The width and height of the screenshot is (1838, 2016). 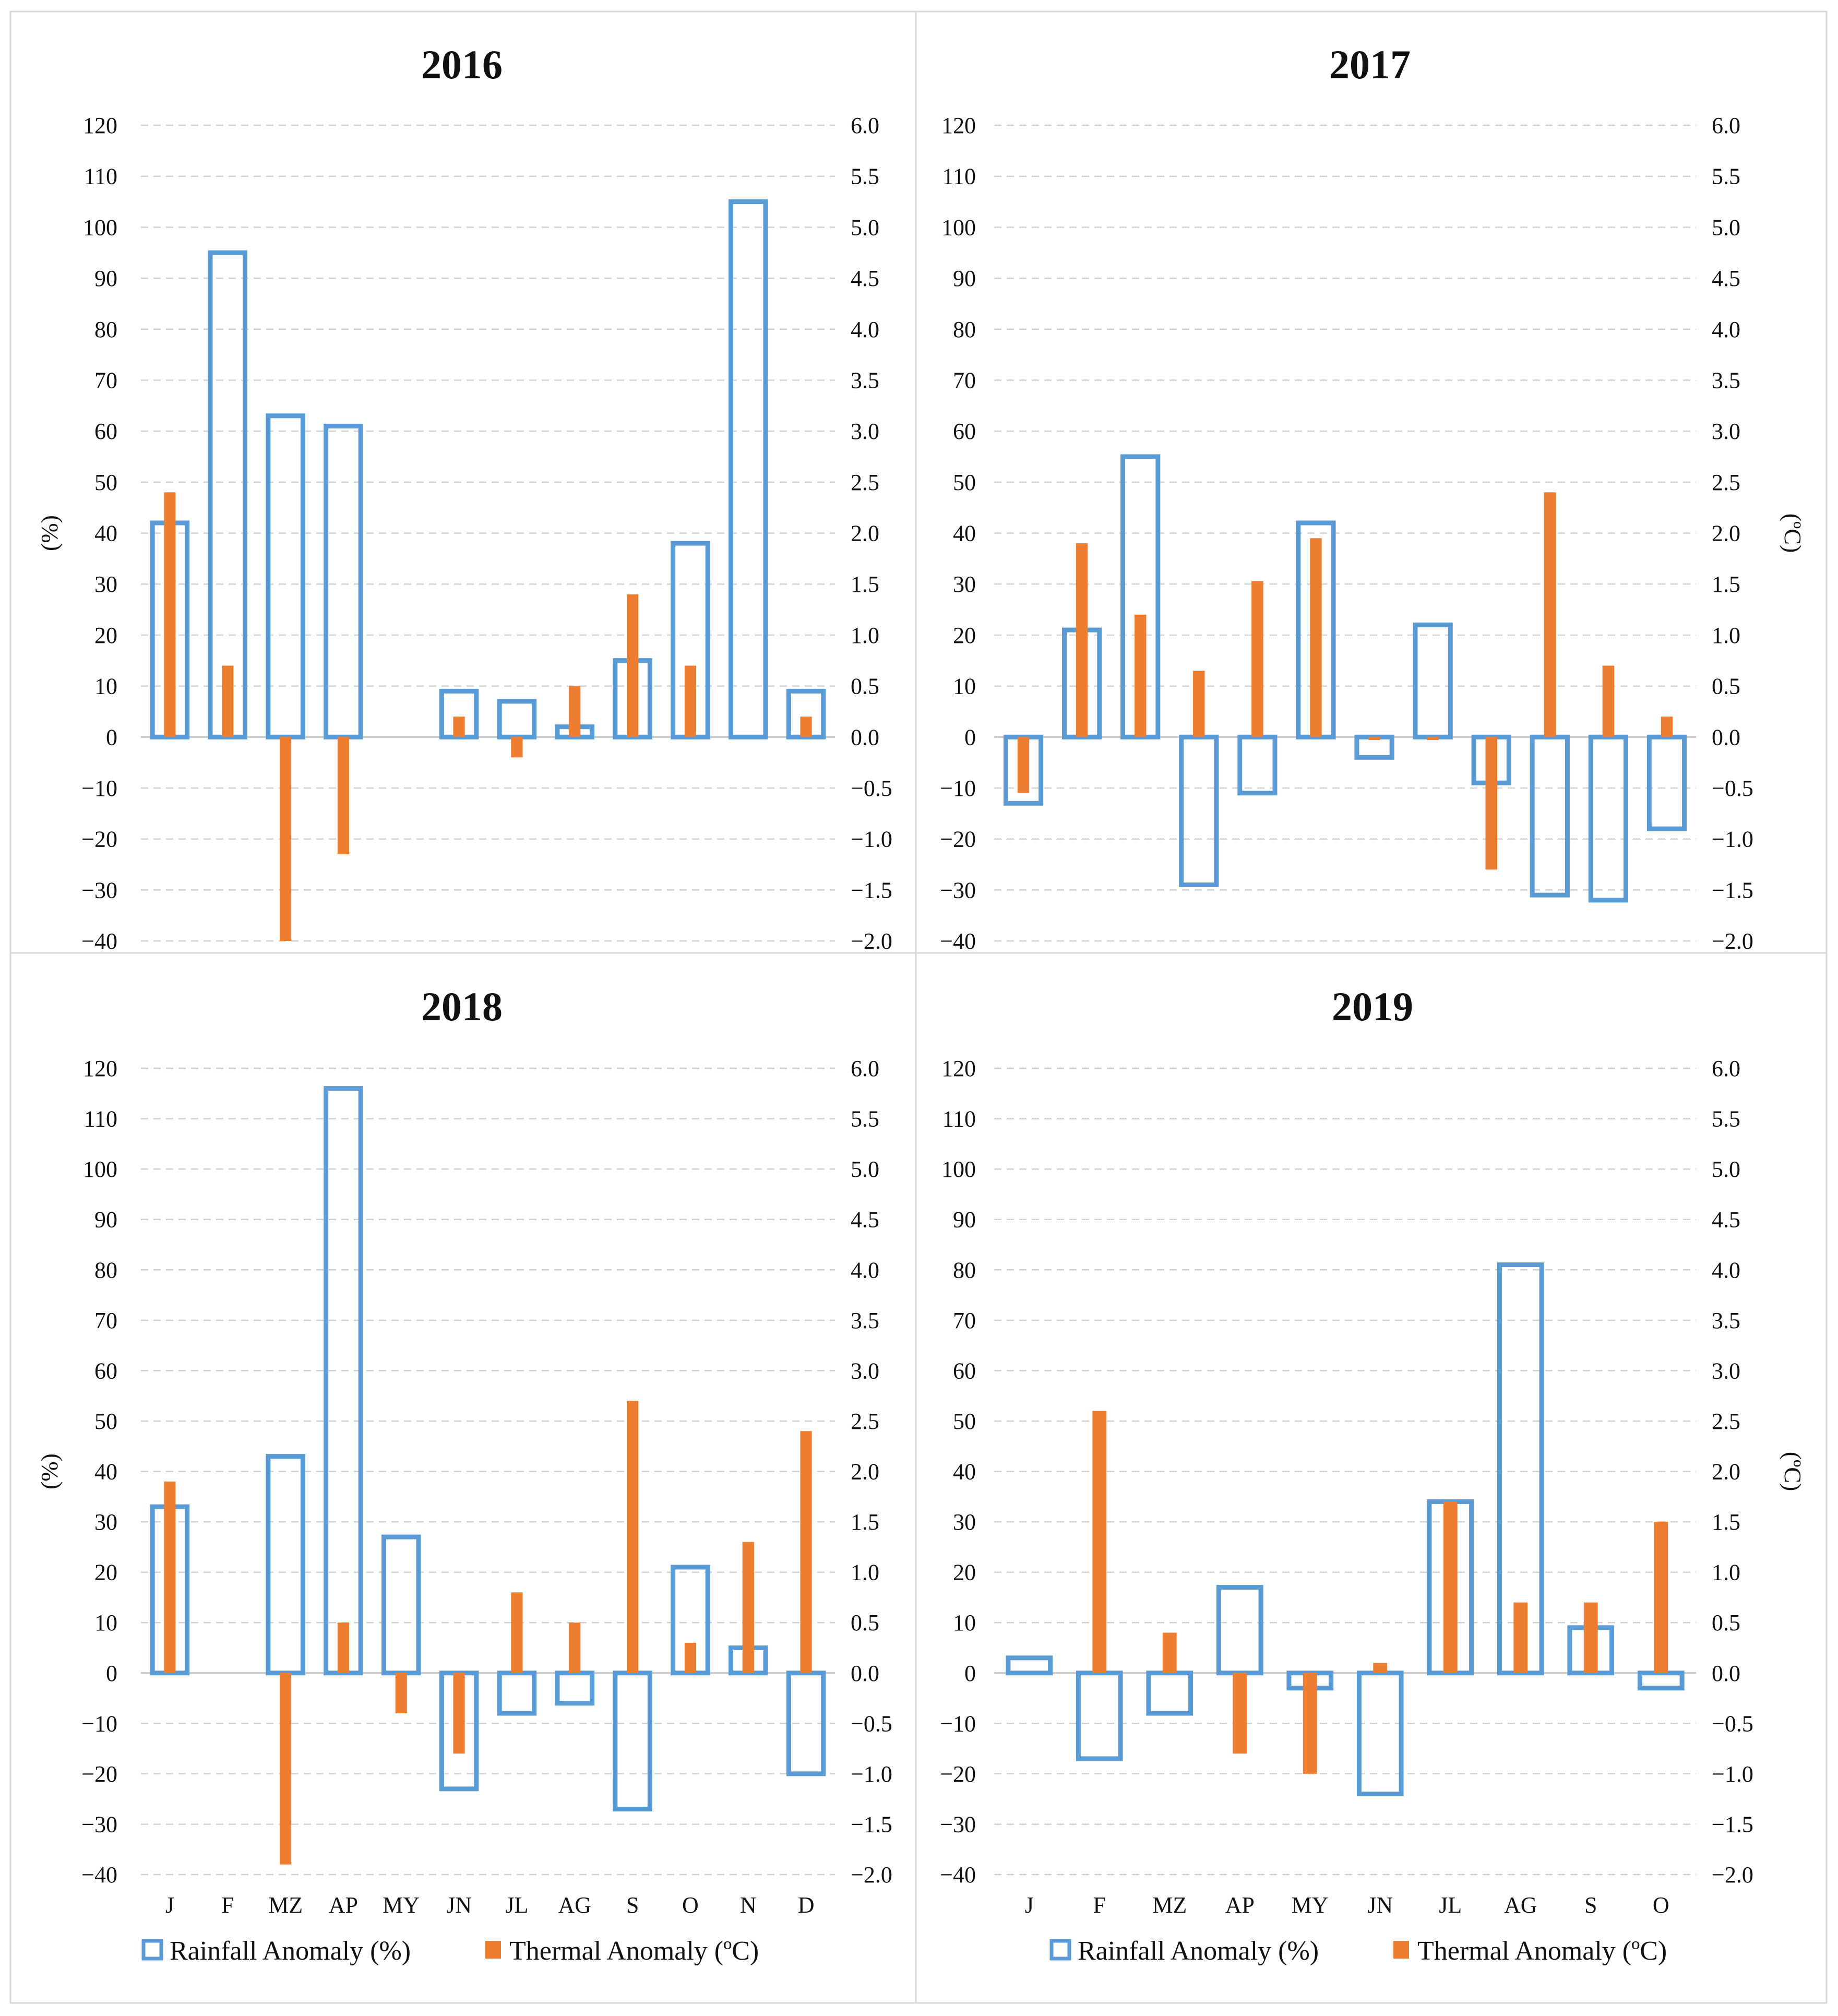 What do you see at coordinates (958, 839) in the screenshot?
I see `panel-2017-left-tick-label: −20` at bounding box center [958, 839].